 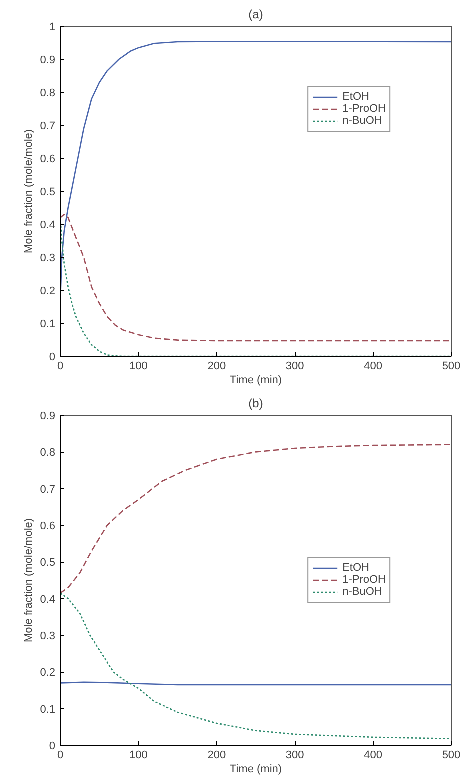 I want to click on chart-title: (a), so click(x=256, y=15).